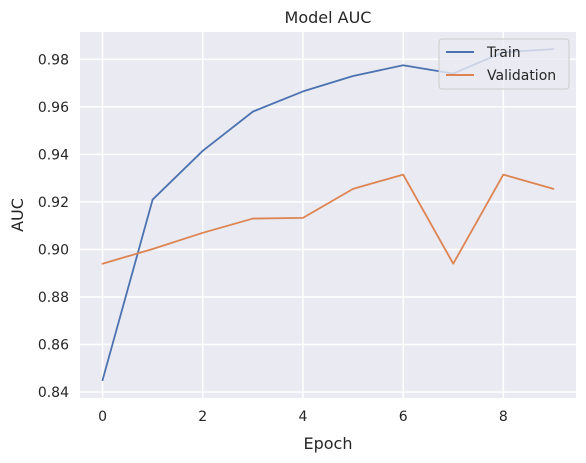 The width and height of the screenshot is (586, 463). I want to click on x-tick-labels: 0 2 4 6 8, so click(303, 417).